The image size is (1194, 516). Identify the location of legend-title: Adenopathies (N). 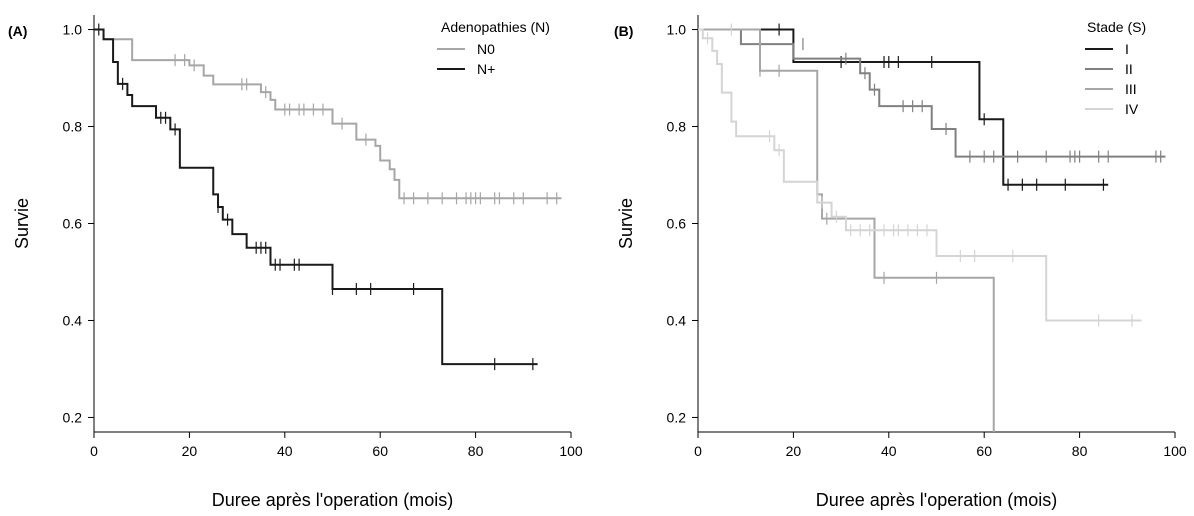
(495, 27).